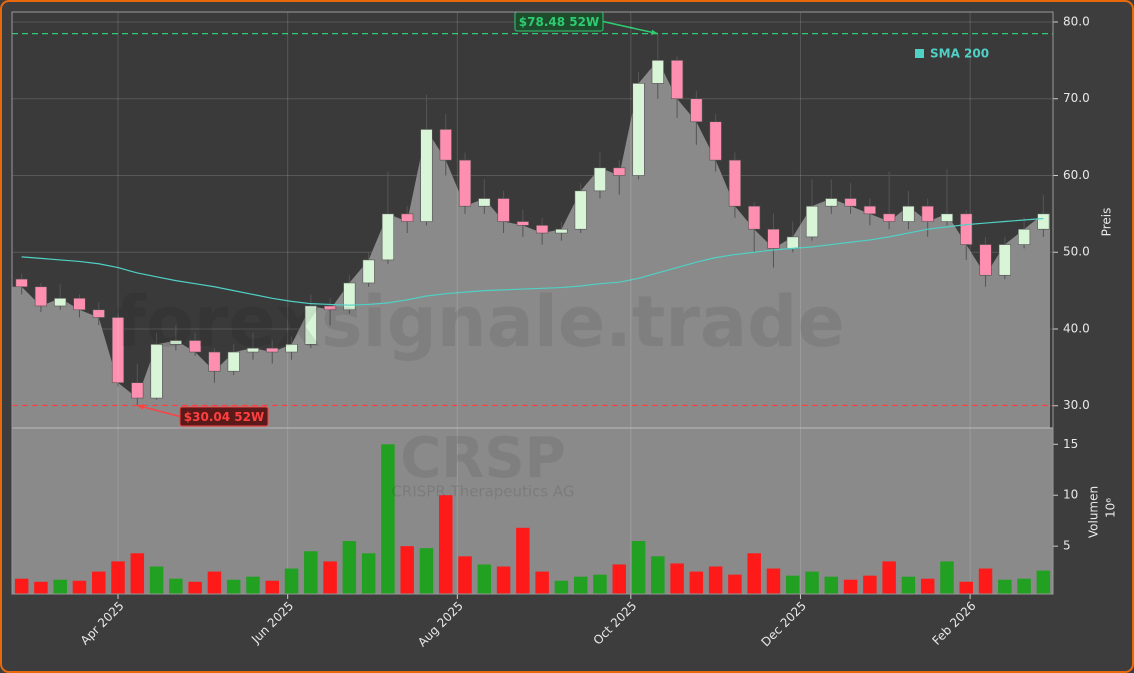 The height and width of the screenshot is (673, 1134). What do you see at coordinates (1076, 405) in the screenshot?
I see `y-tick-label: 30.0` at bounding box center [1076, 405].